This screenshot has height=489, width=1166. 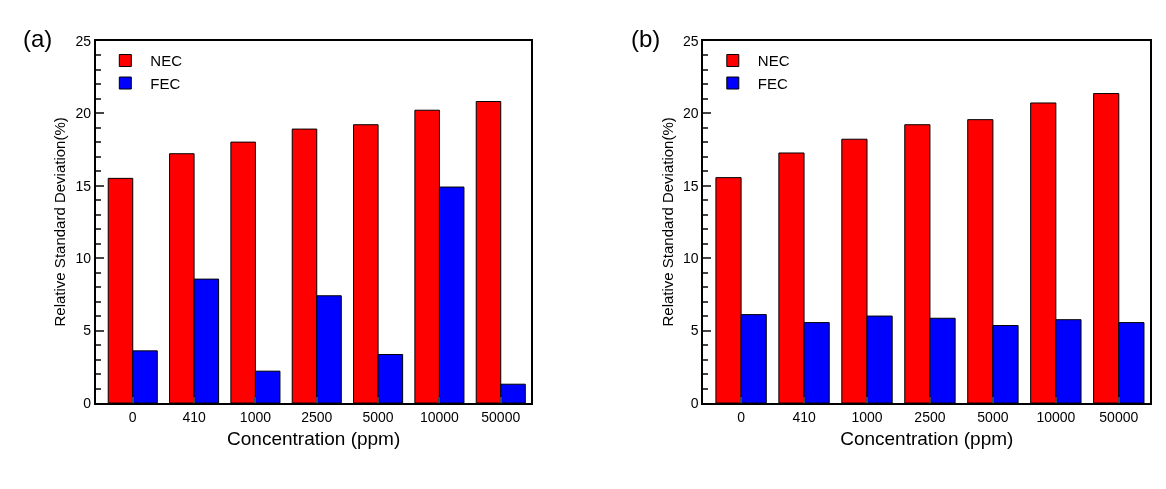 What do you see at coordinates (646, 38) in the screenshot?
I see `chart-title: (b)` at bounding box center [646, 38].